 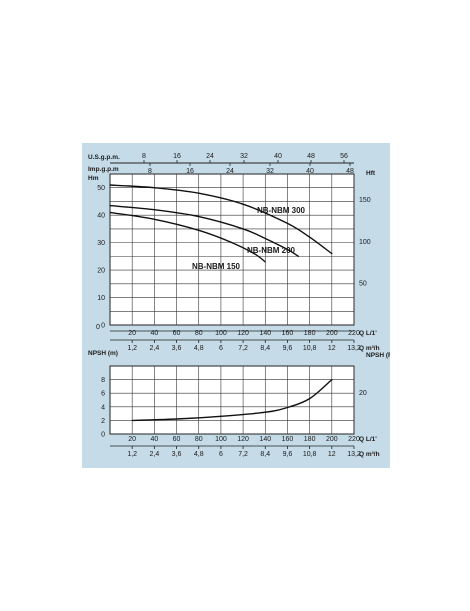 I want to click on curve-label-2: NB-NBM 200, so click(x=271, y=250).